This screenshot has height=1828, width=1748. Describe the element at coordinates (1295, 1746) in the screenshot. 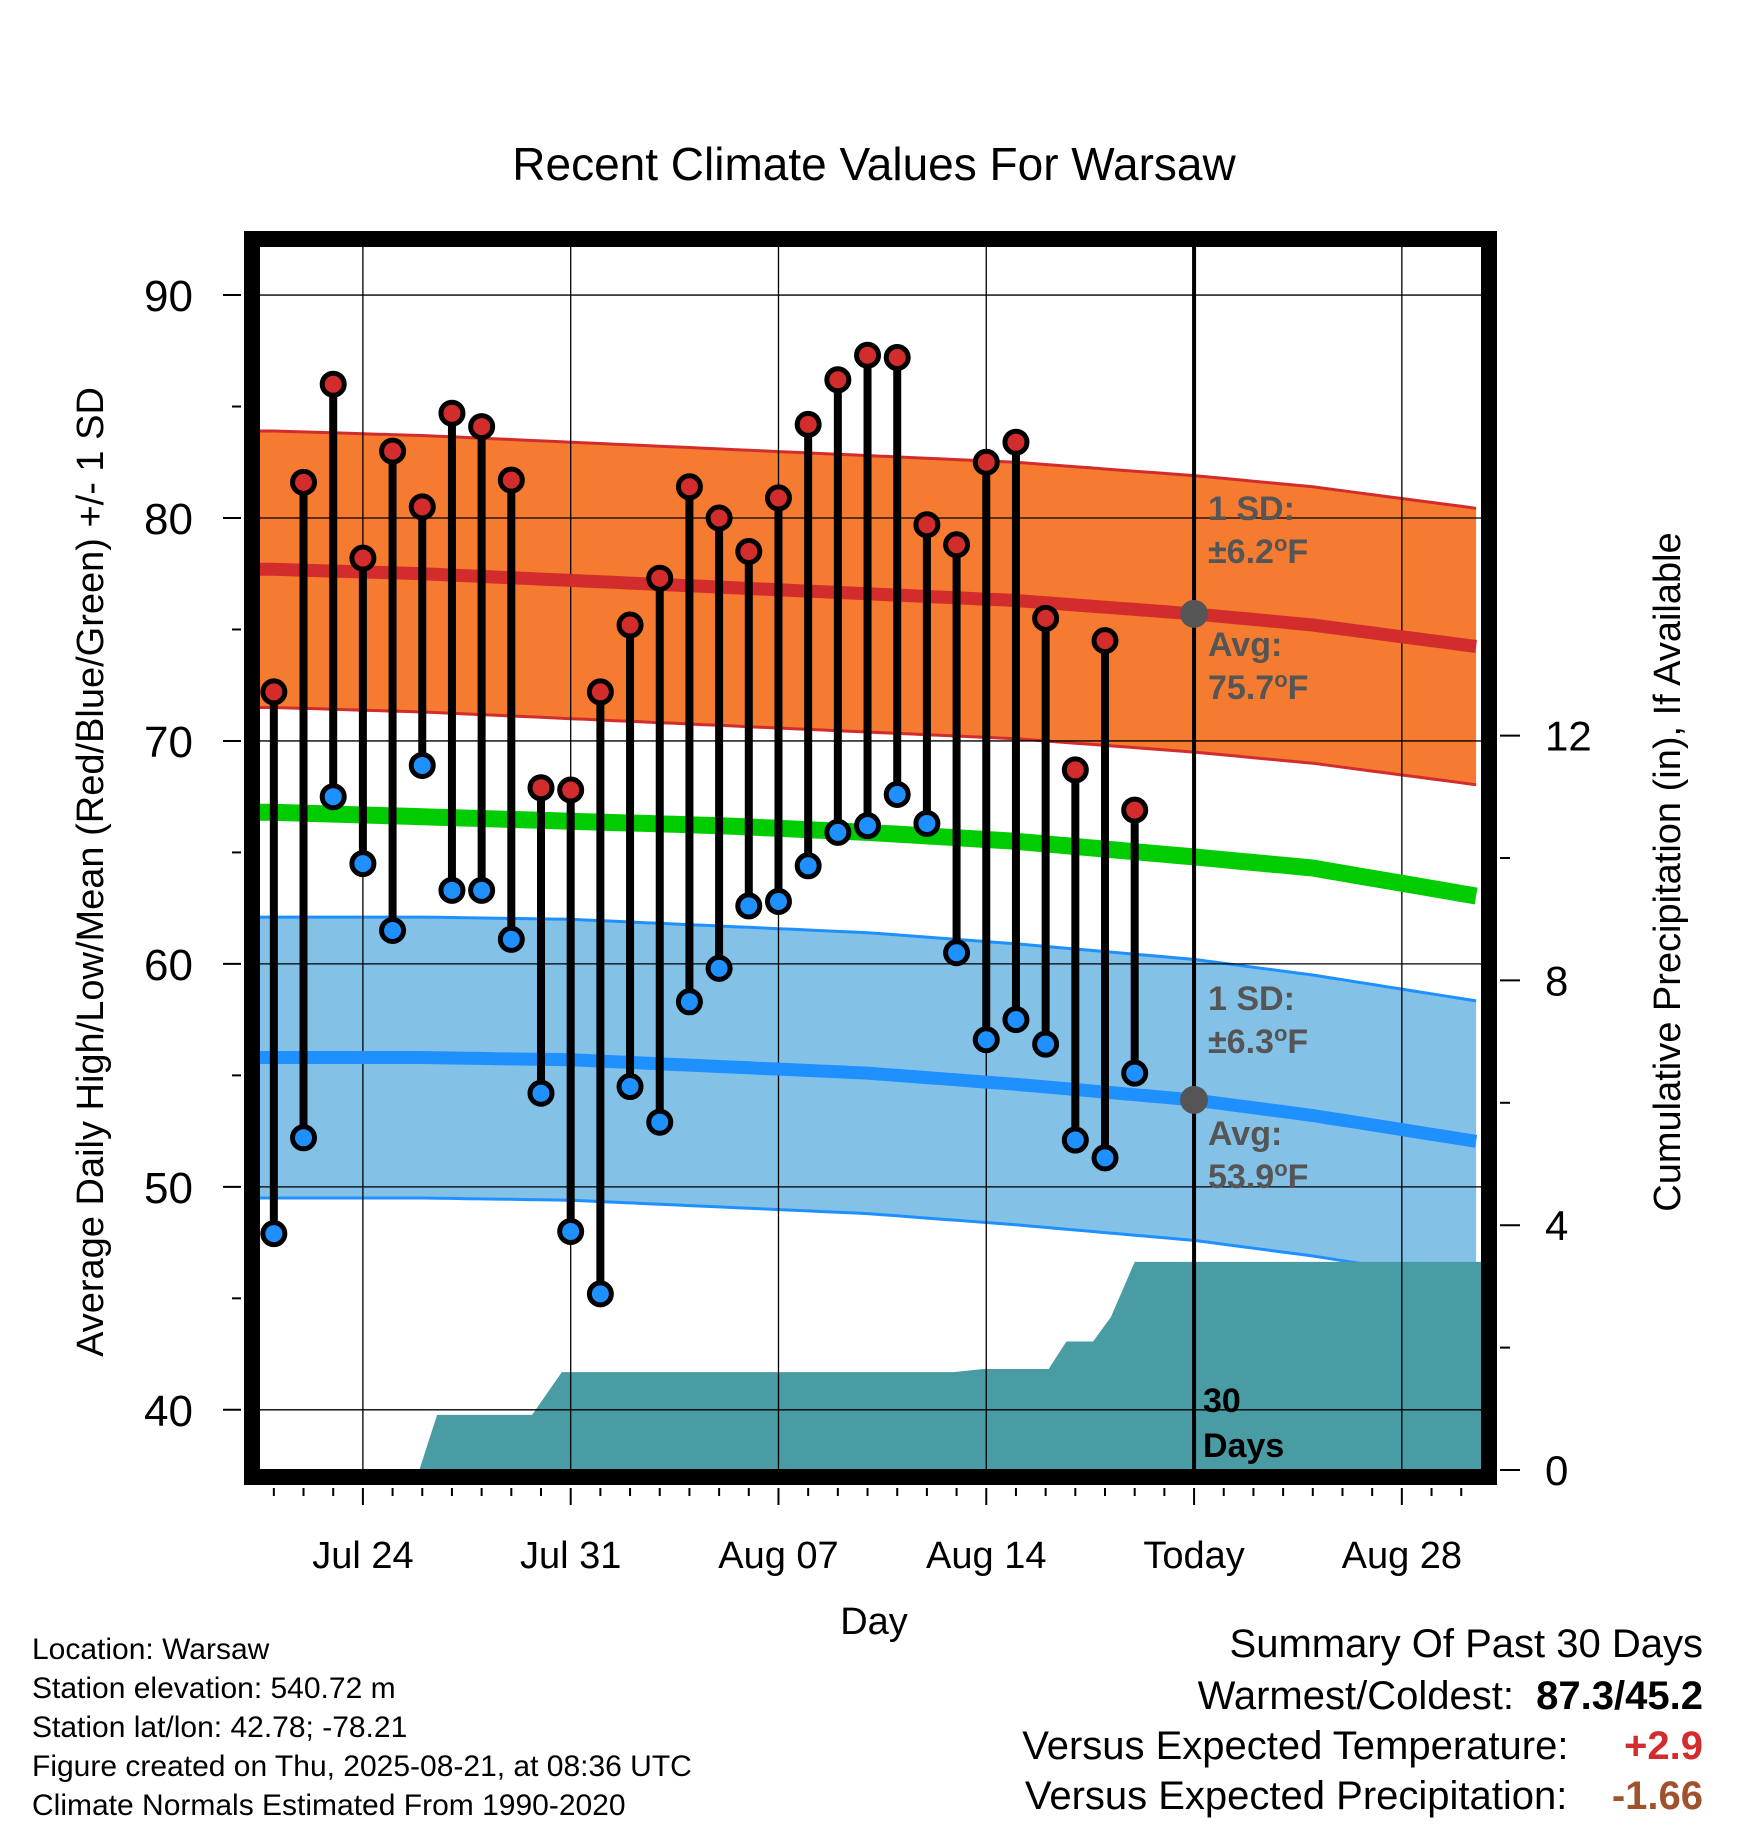

I see `temp-departure-label: Versus Expected Temperature:` at that location.